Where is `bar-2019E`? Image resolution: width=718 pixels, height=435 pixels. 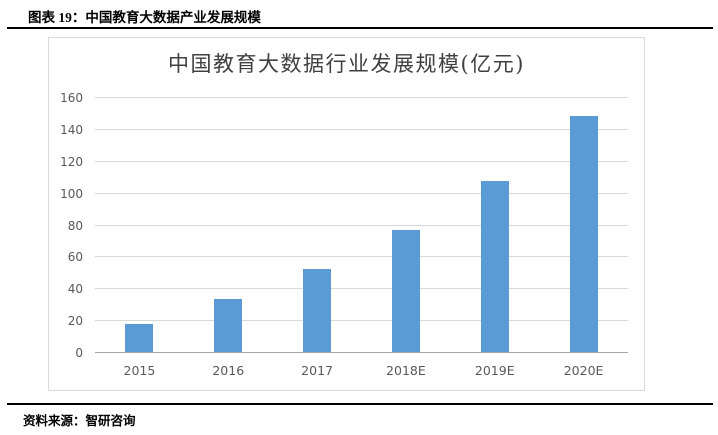 bar-2019E is located at coordinates (494, 266).